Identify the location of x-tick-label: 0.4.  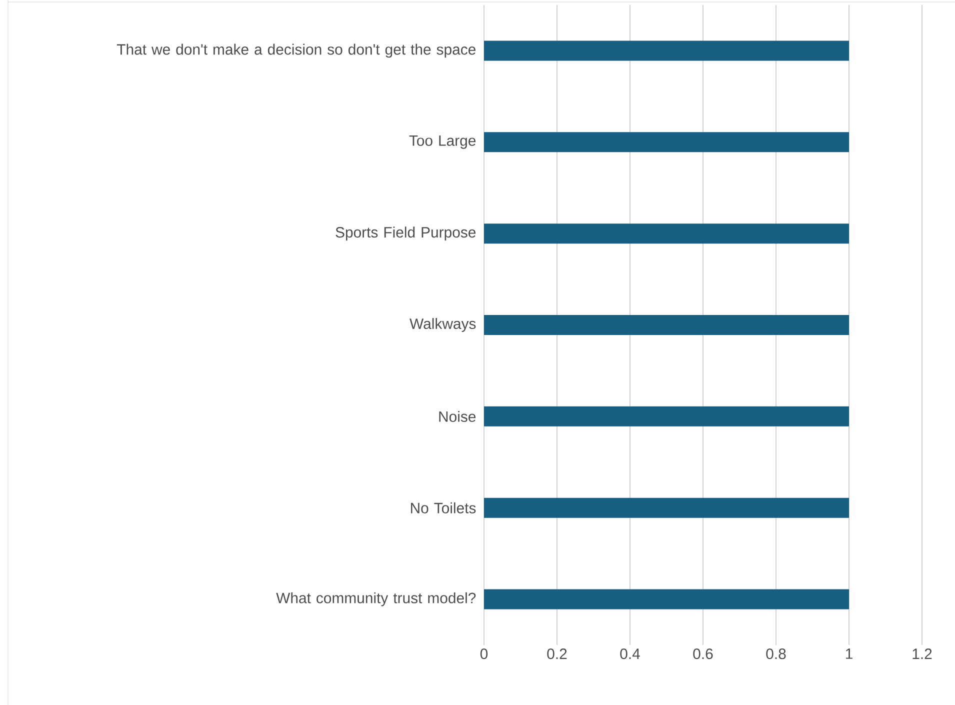
(630, 654).